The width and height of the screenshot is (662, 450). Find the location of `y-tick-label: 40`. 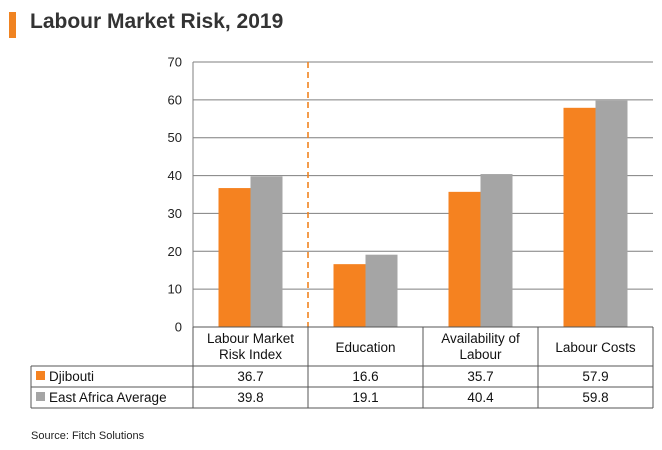

y-tick-label: 40 is located at coordinates (175, 175).